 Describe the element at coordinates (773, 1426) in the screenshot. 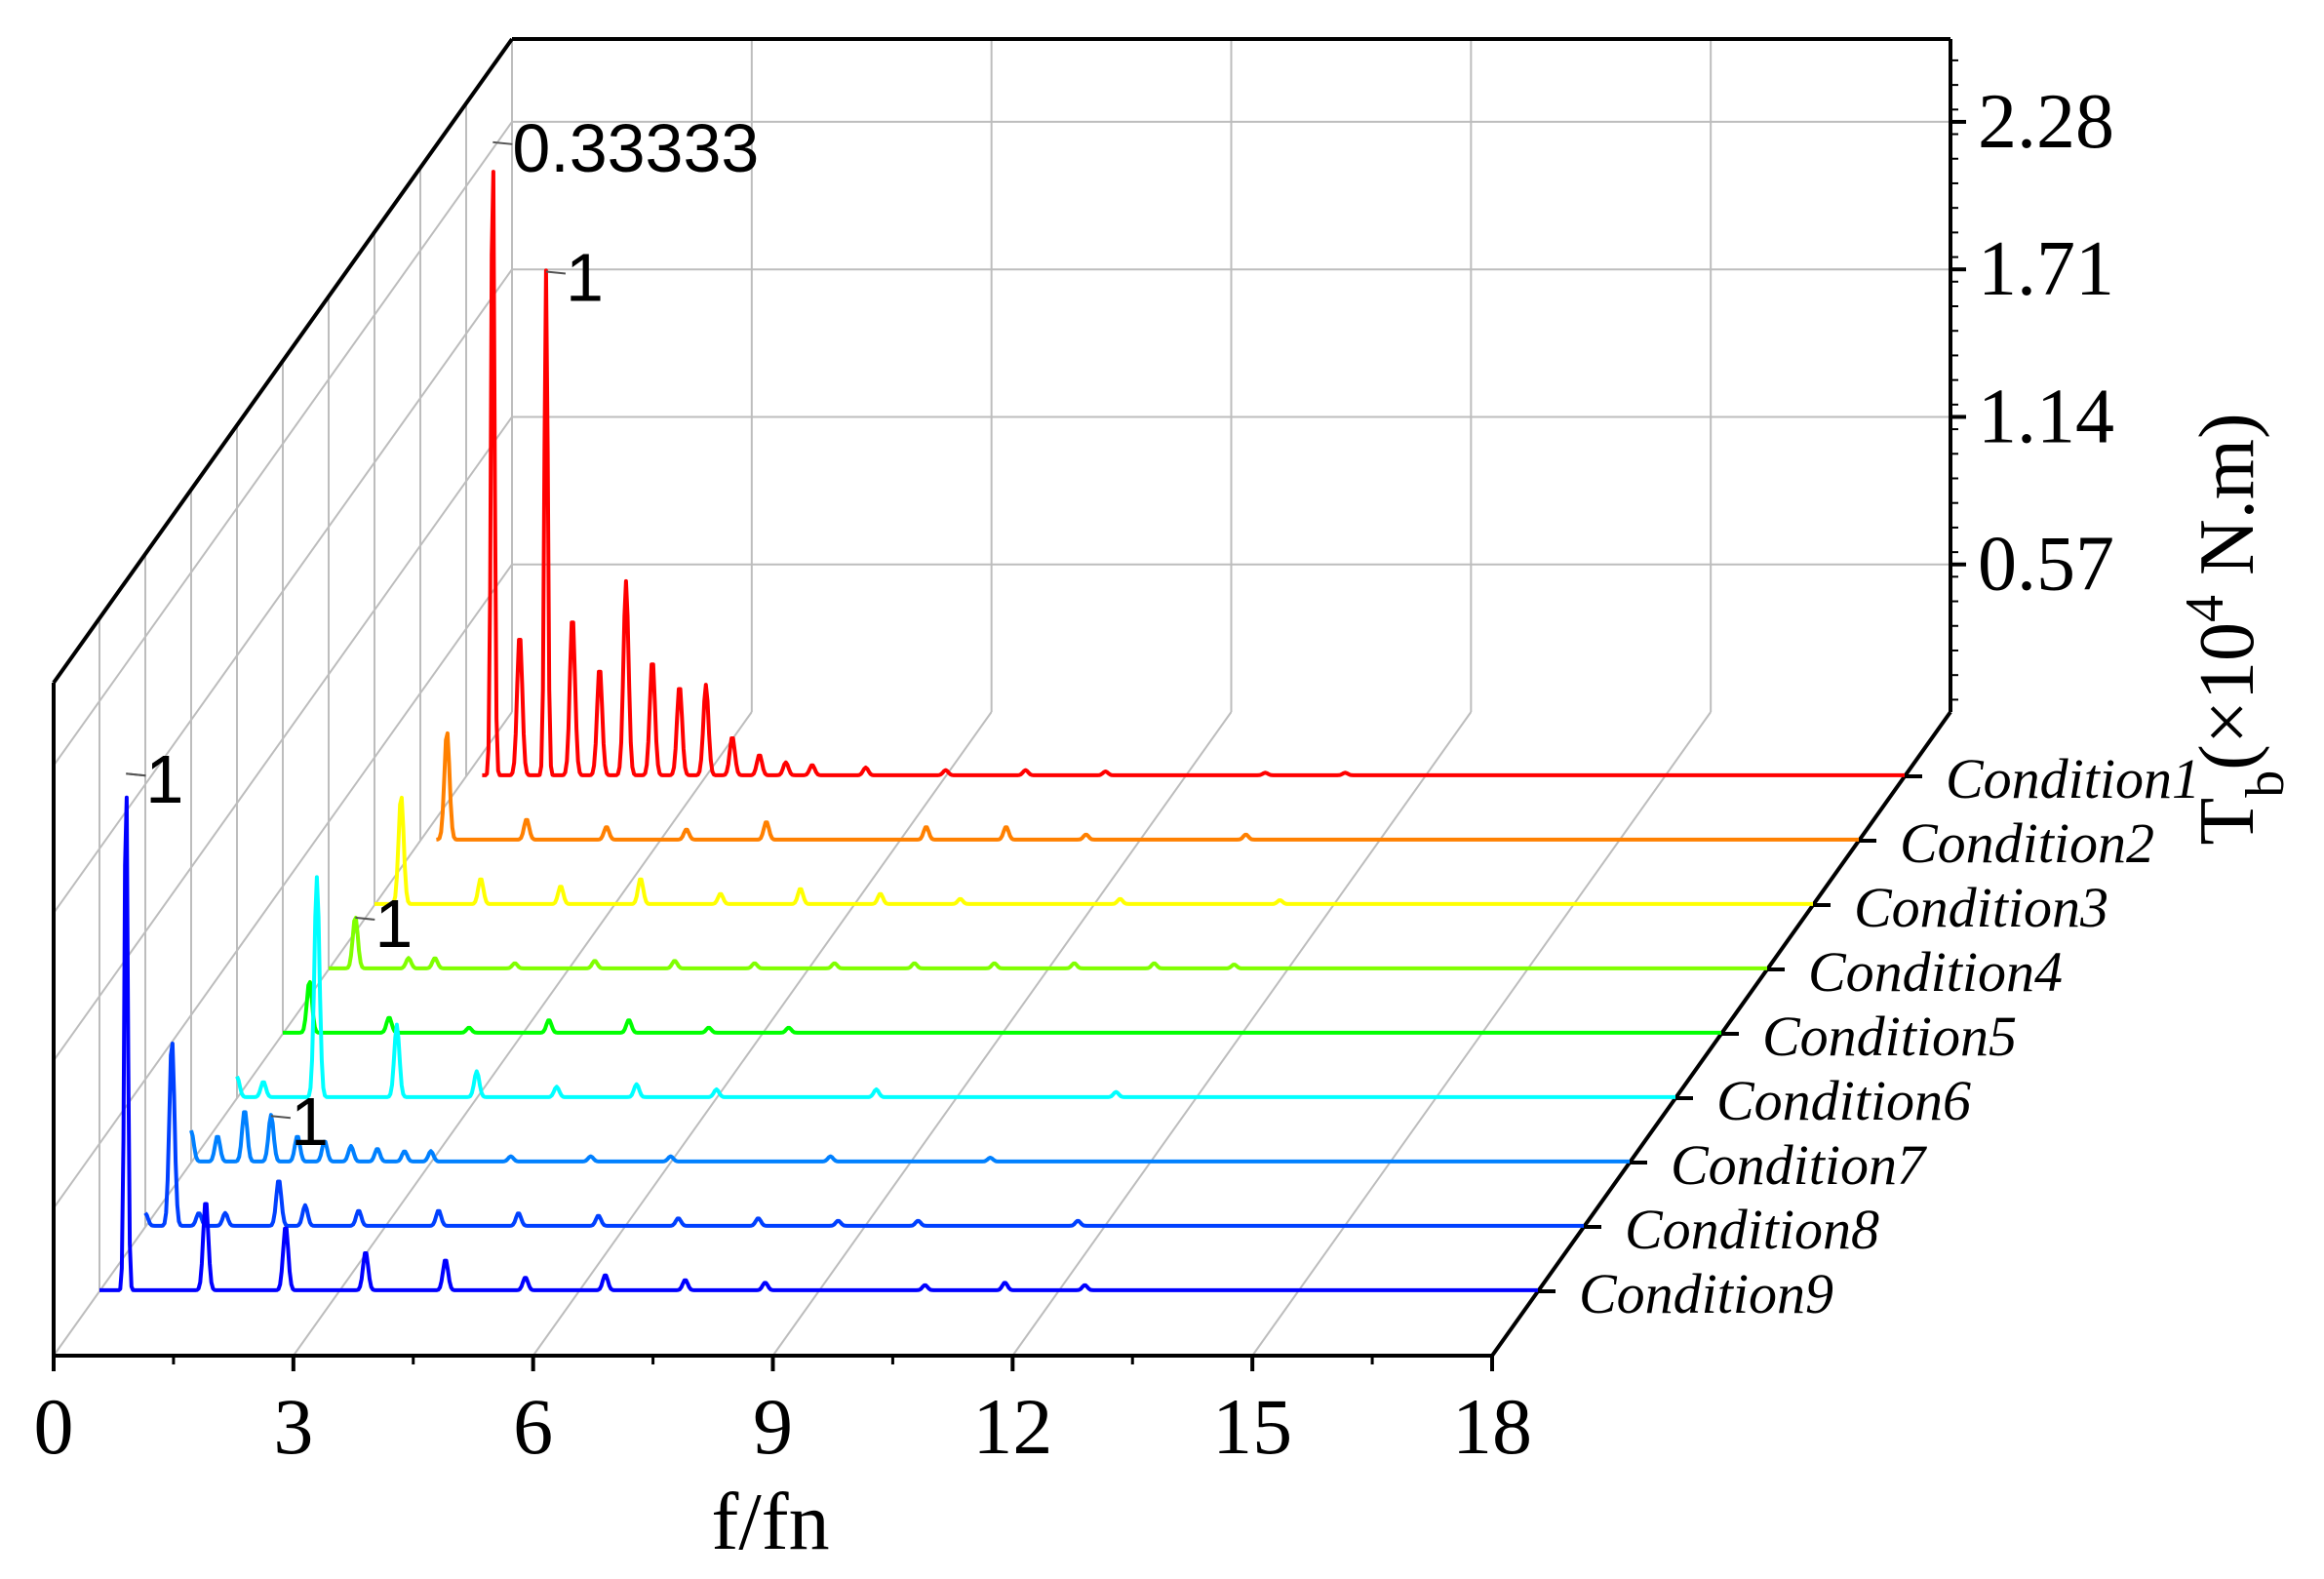

I see `x-tick-label: 9` at that location.